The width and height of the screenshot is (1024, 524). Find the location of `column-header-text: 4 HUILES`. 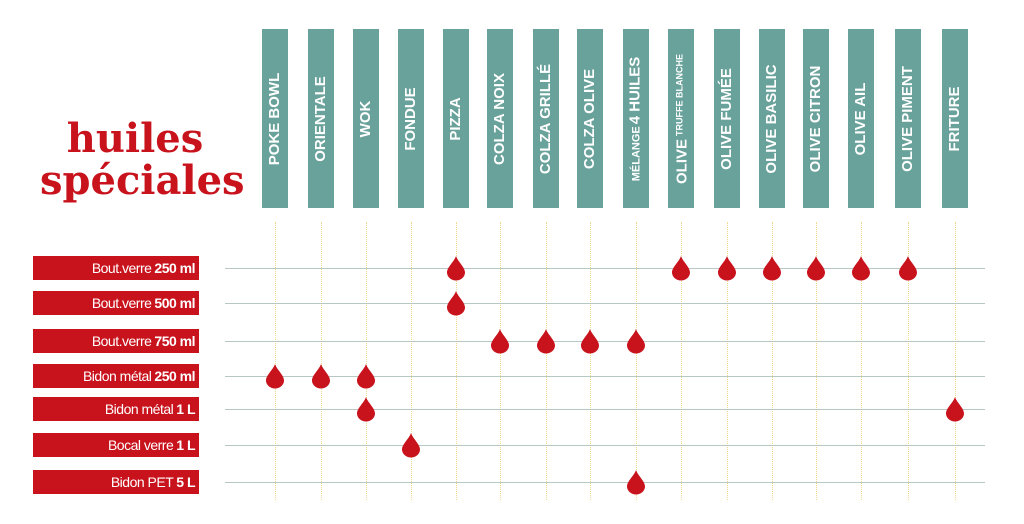

column-header-text: 4 HUILES is located at coordinates (635, 90).